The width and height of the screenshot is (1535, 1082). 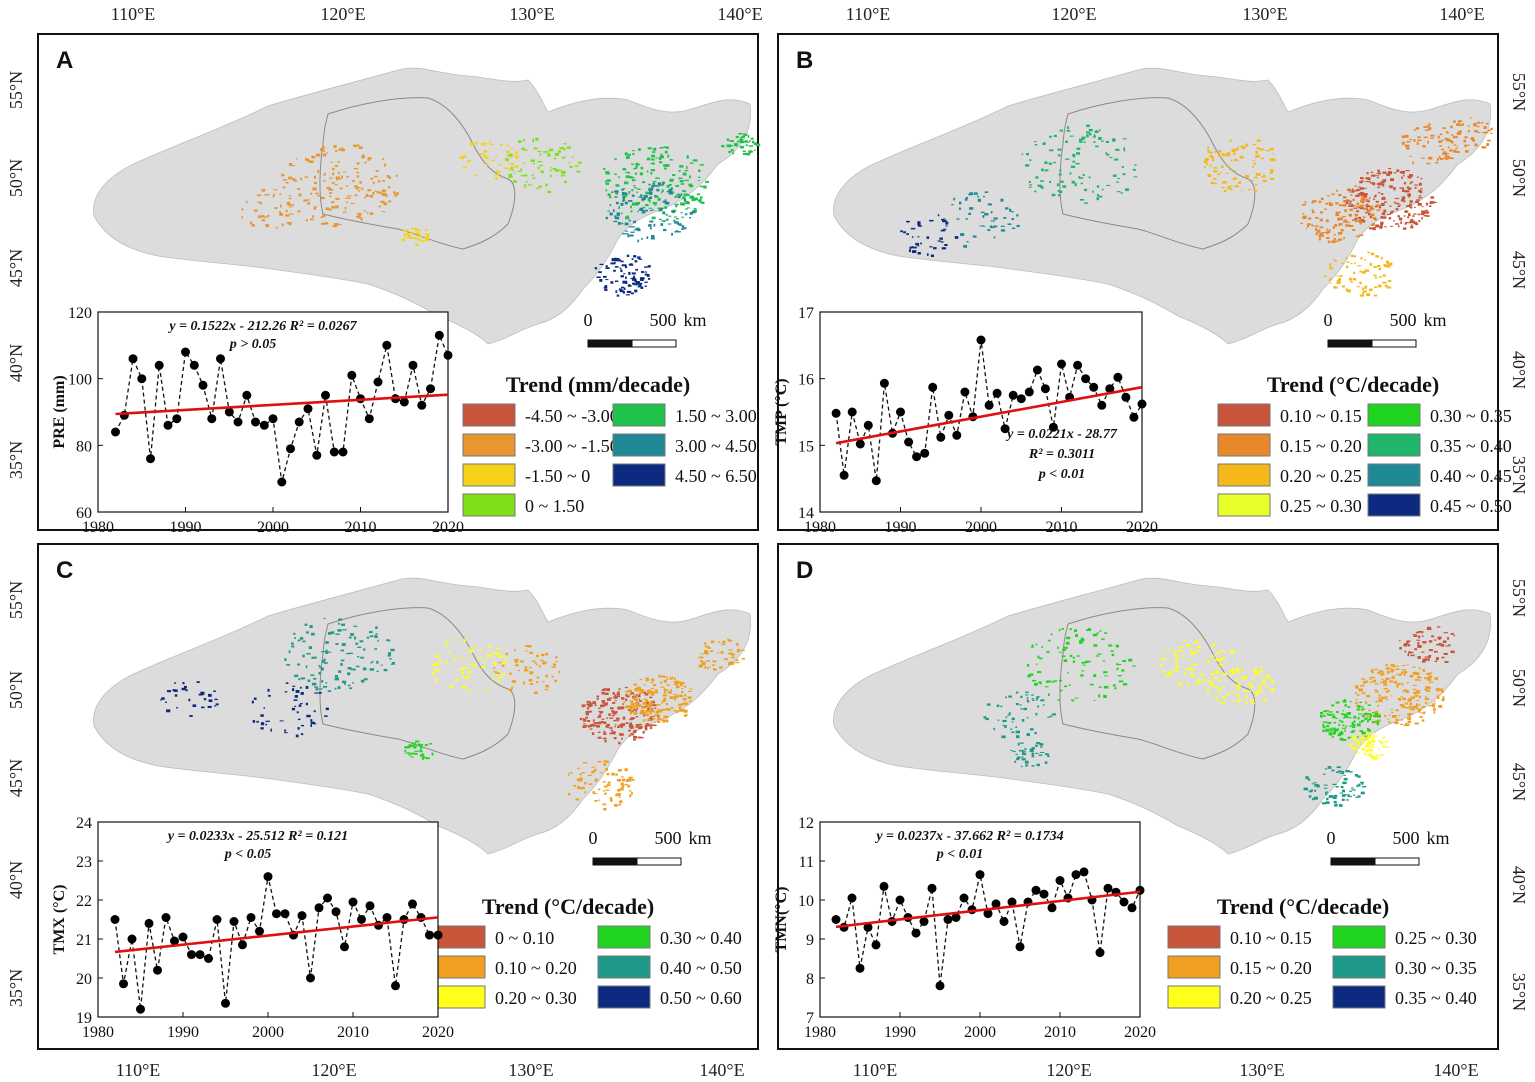 I want to click on lon-label-top: 130°E, so click(x=1264, y=14).